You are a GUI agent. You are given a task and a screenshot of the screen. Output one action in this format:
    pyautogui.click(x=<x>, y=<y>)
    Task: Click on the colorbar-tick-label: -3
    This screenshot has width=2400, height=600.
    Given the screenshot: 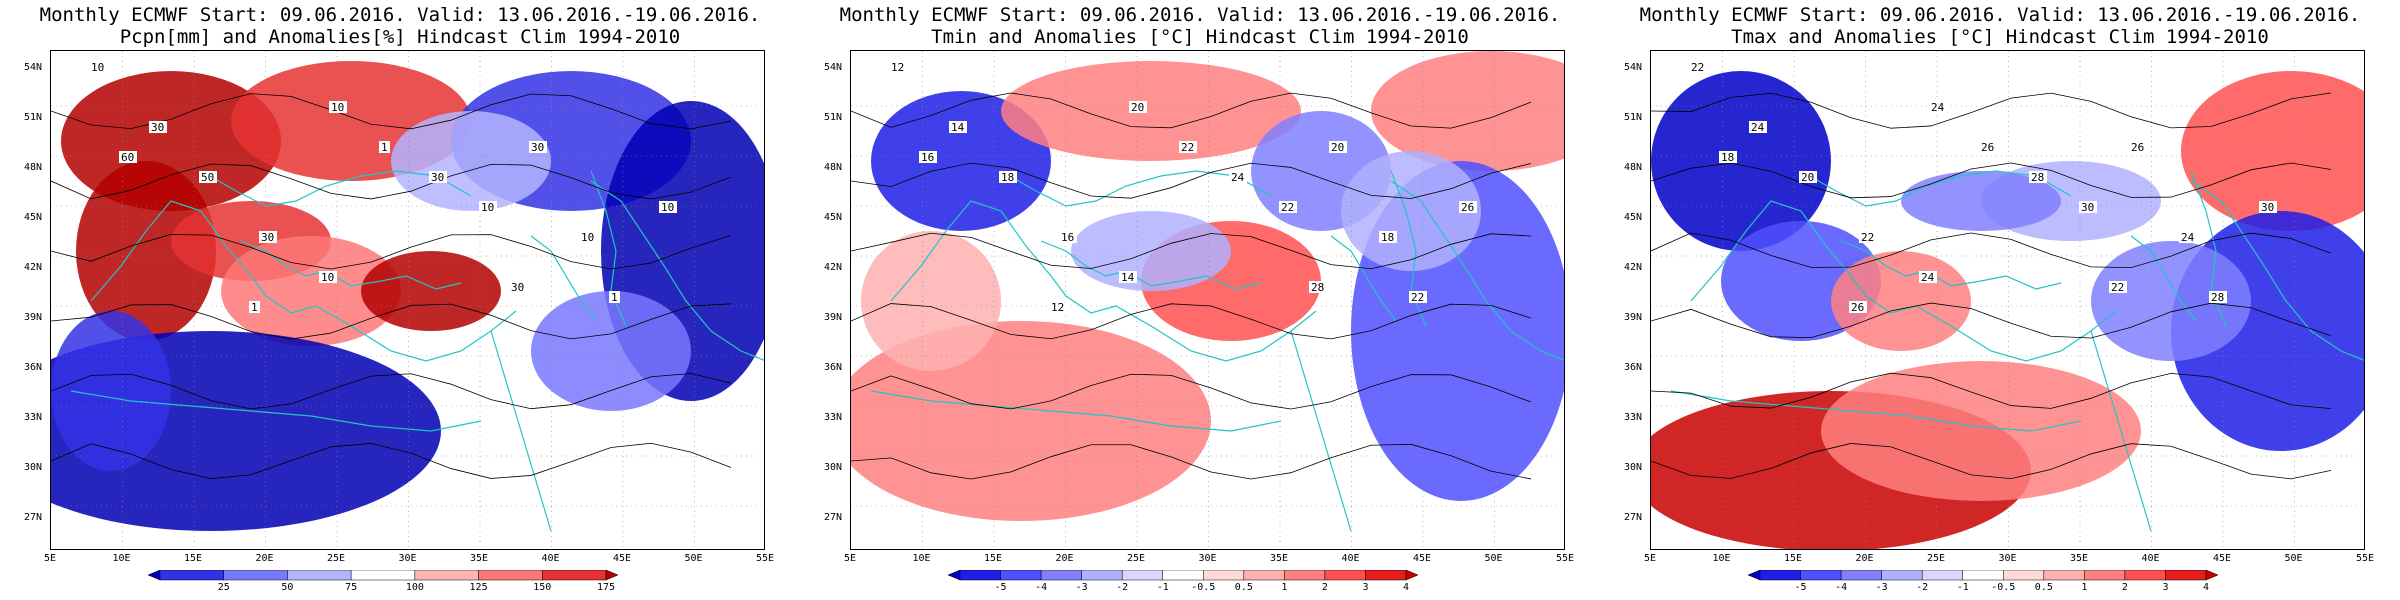 What is the action you would take?
    pyautogui.click(x=1082, y=586)
    